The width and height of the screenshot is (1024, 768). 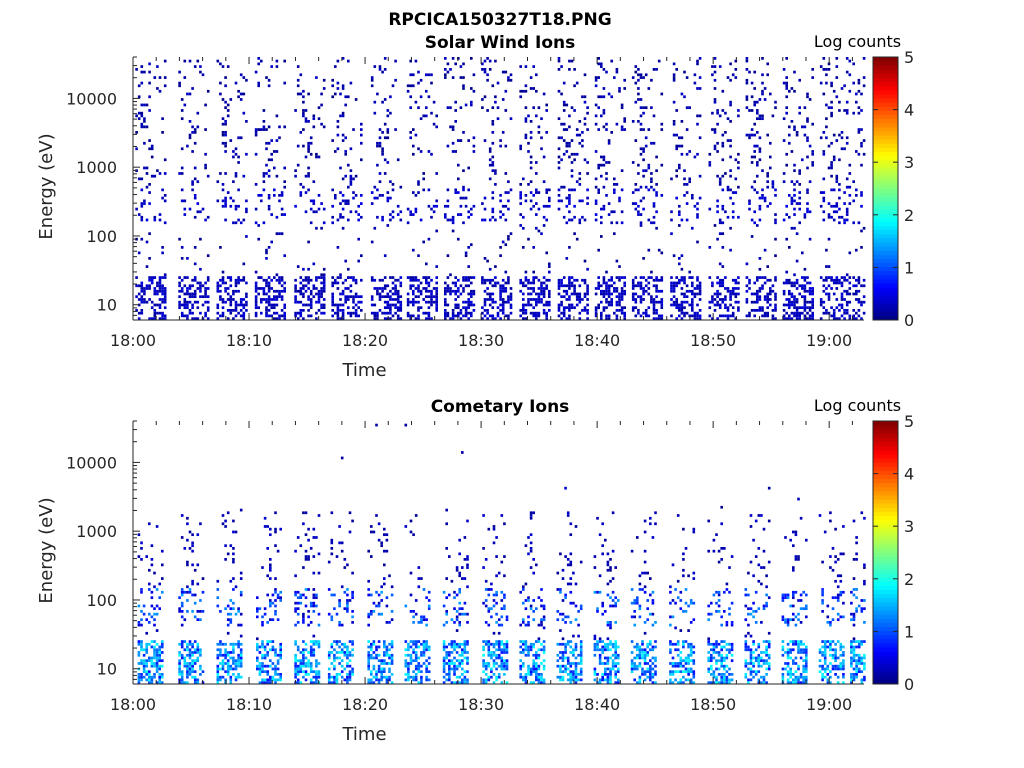 What do you see at coordinates (885, 104) in the screenshot?
I see `colorbar-step` at bounding box center [885, 104].